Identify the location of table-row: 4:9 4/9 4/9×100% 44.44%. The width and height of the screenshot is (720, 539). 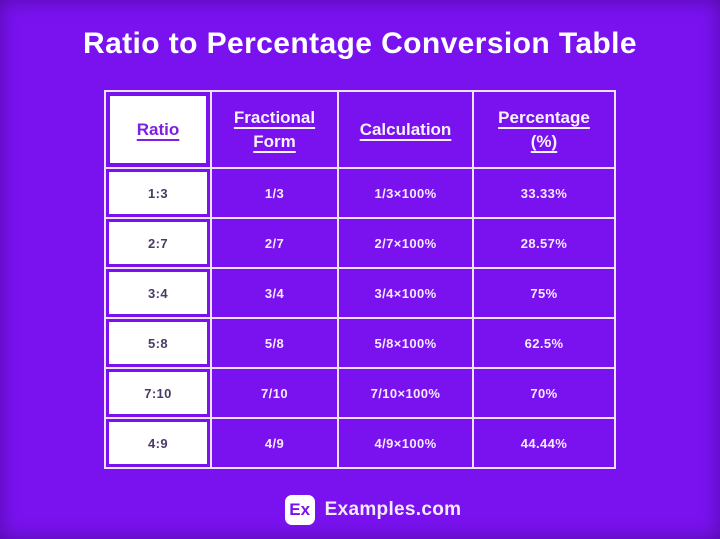
(360, 443).